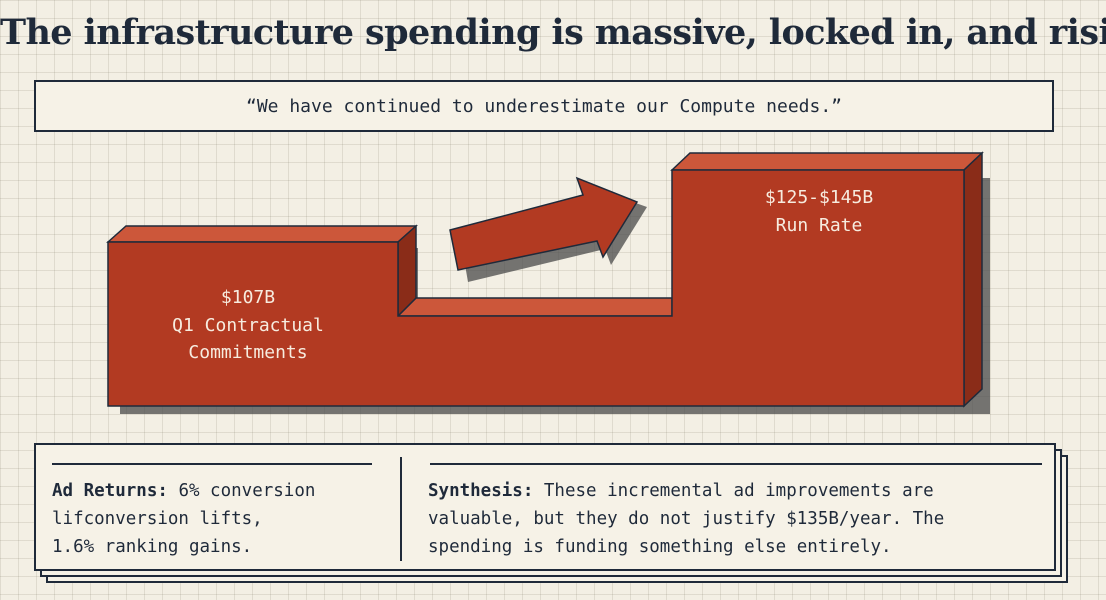 This screenshot has width=1106, height=600. What do you see at coordinates (157, 519) in the screenshot?
I see `ad-returns-line2: lifconversion lifts,` at bounding box center [157, 519].